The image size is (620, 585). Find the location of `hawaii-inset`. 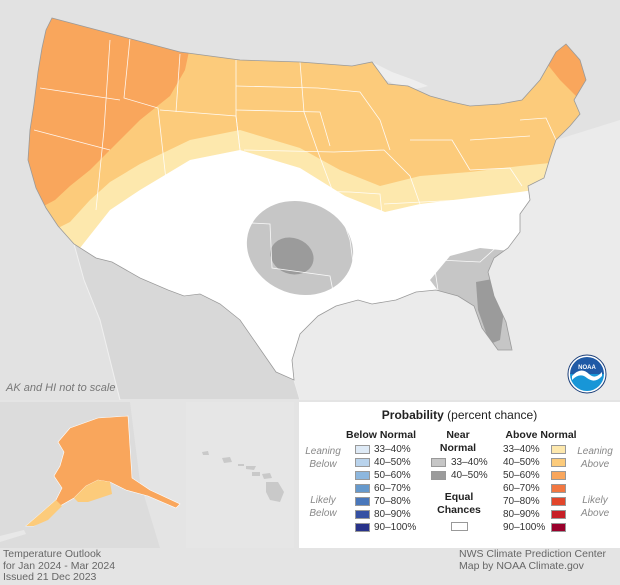

hawaii-inset is located at coordinates (240, 475).